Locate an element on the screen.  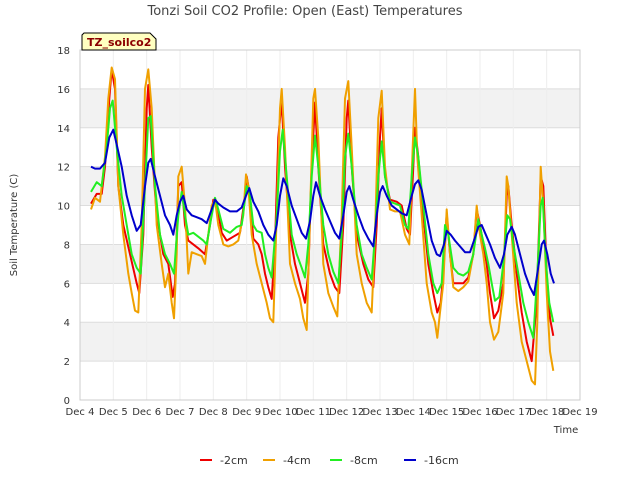
y-axis-label: Soil Temperature (C) is located at coordinates (14, 225).